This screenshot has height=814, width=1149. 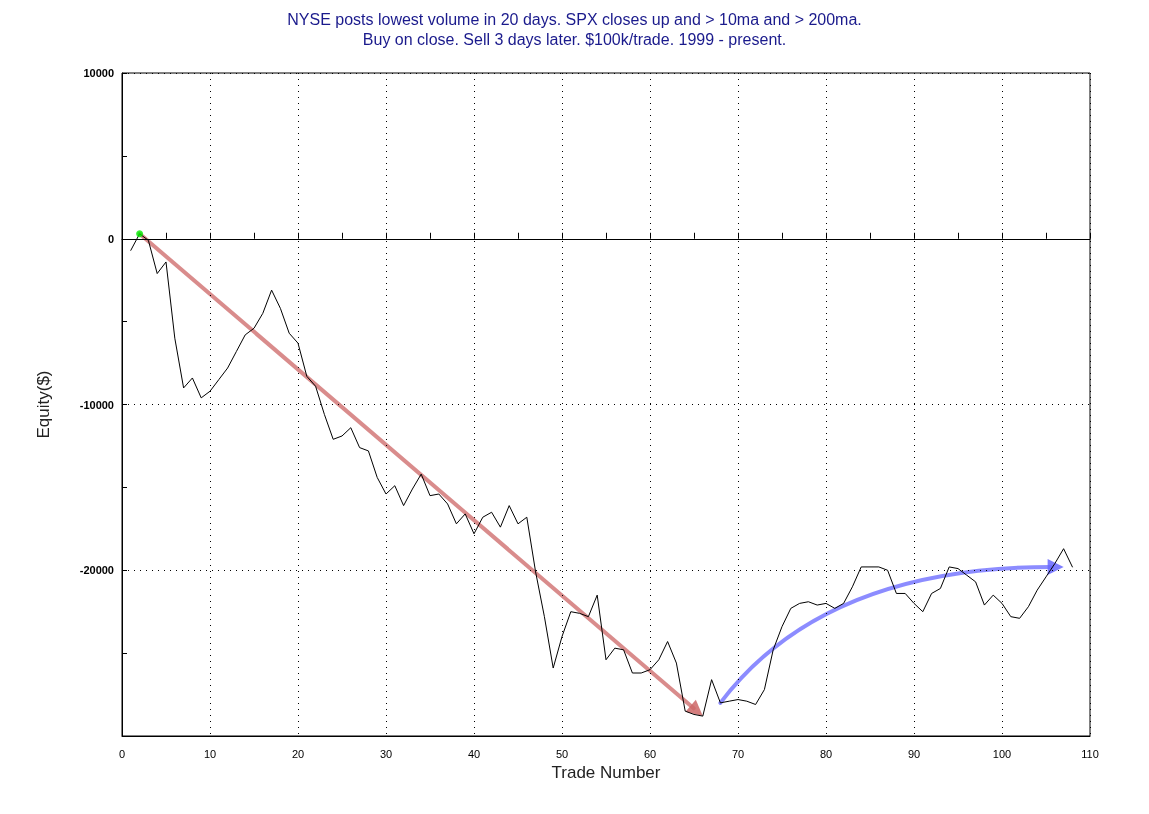 What do you see at coordinates (98, 73) in the screenshot?
I see `y-tick-label: 10000` at bounding box center [98, 73].